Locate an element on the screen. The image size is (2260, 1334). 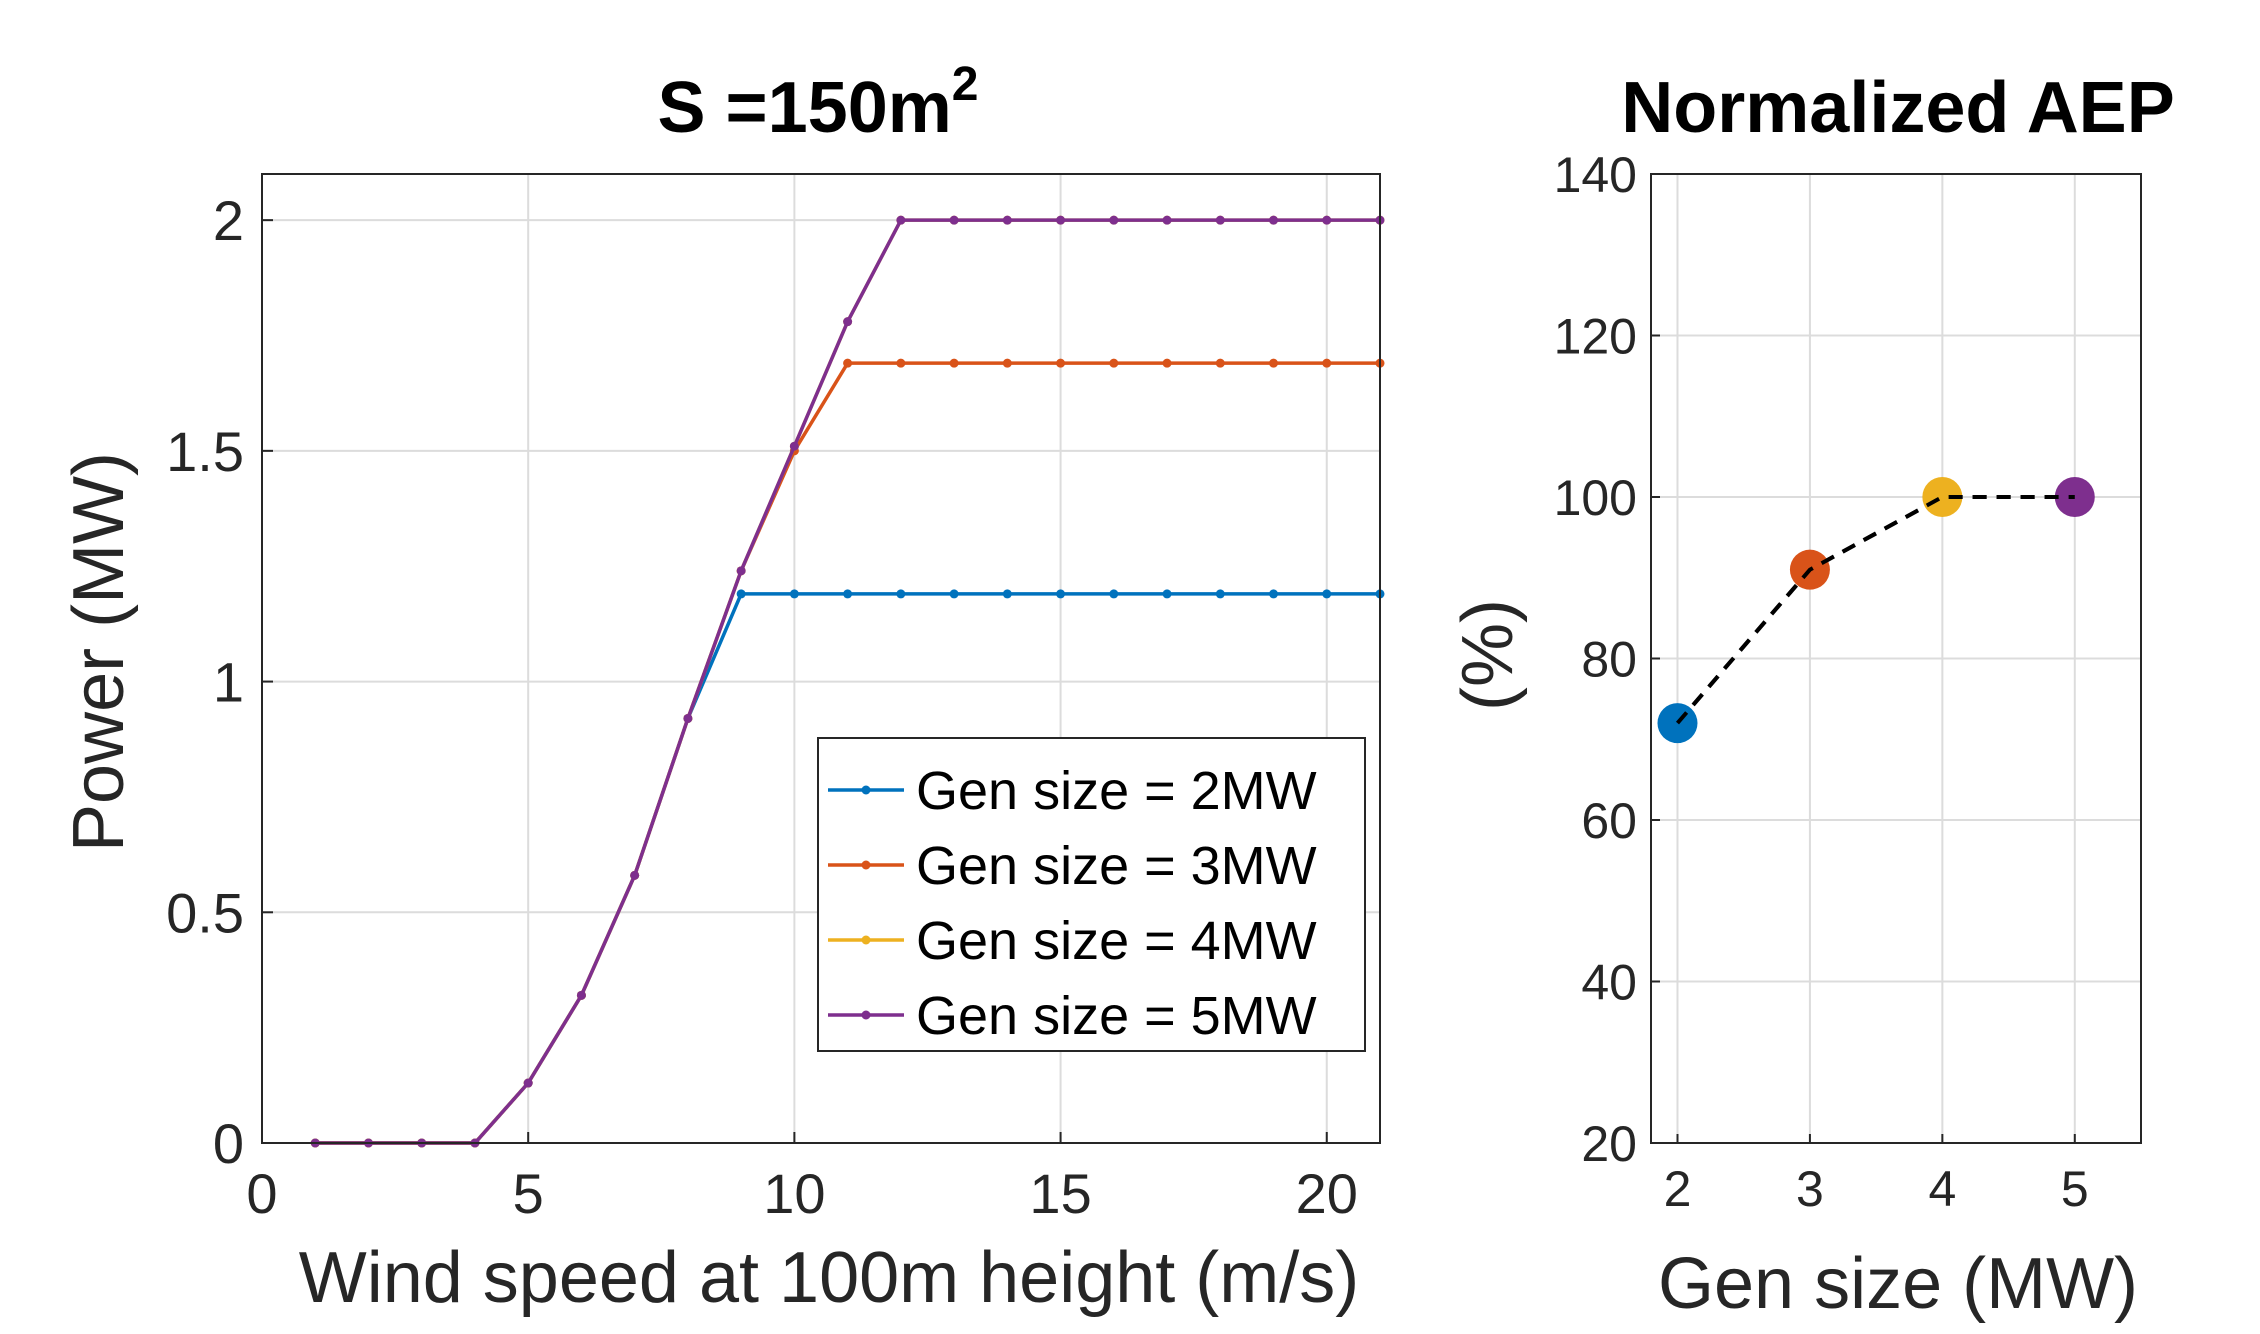
aep-chart-series is located at coordinates (1876, 610).